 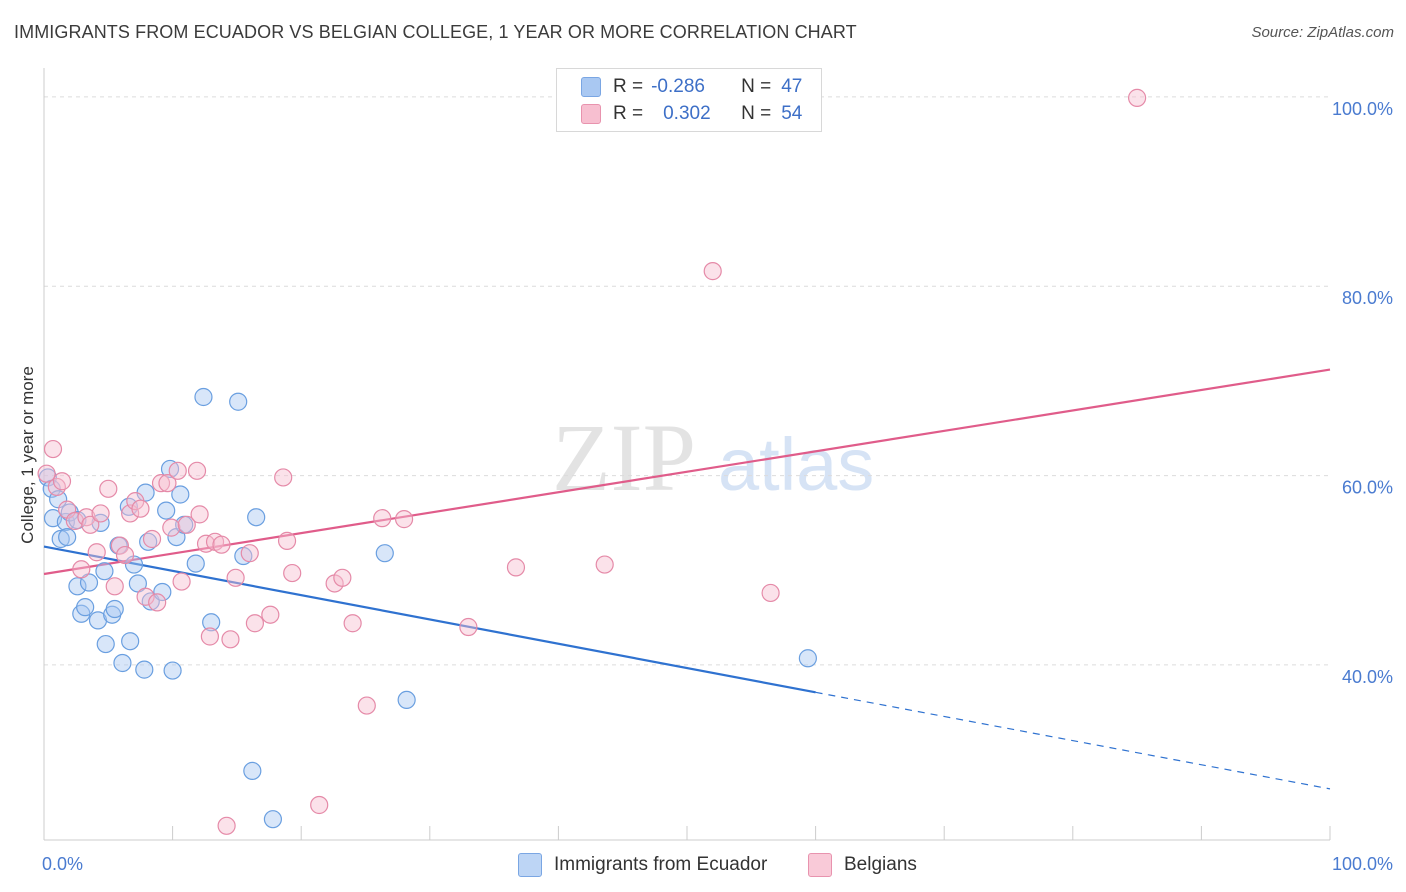 I want to click on y-tick-label: 80.0%, so click(x=1367, y=298).